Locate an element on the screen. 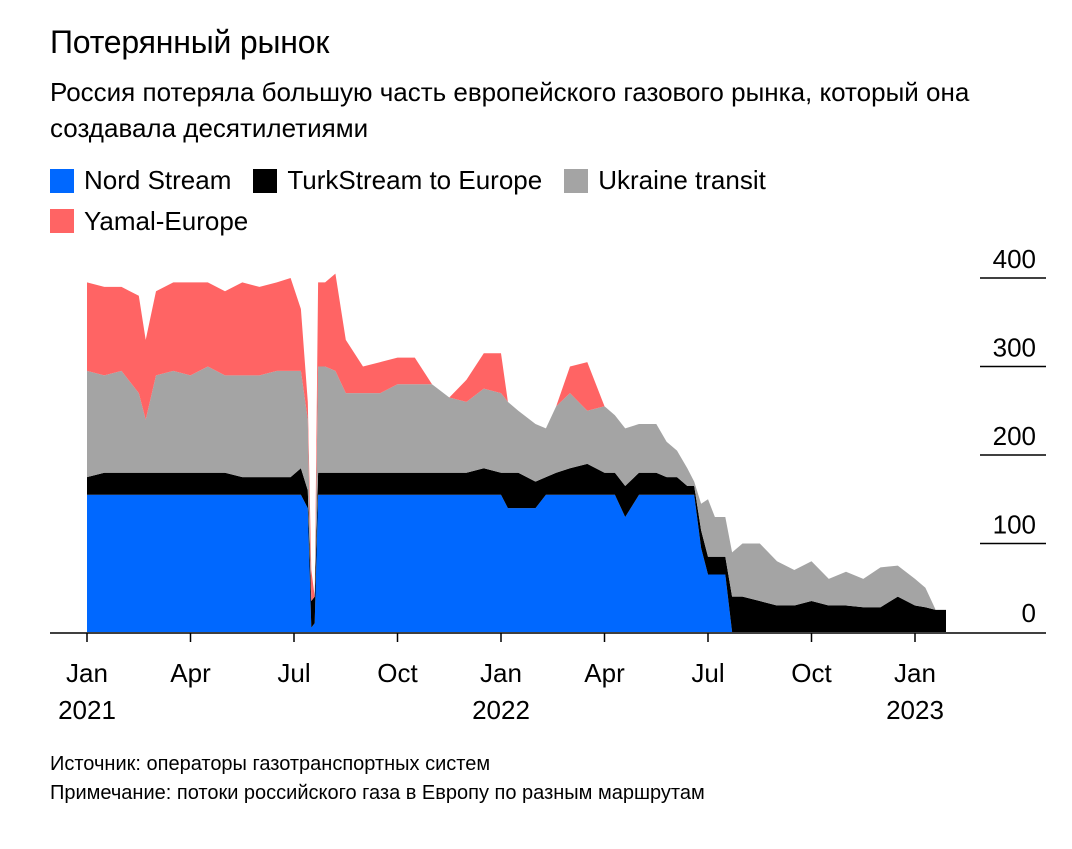  chart-title: Потерянный рынок is located at coordinates (190, 42).